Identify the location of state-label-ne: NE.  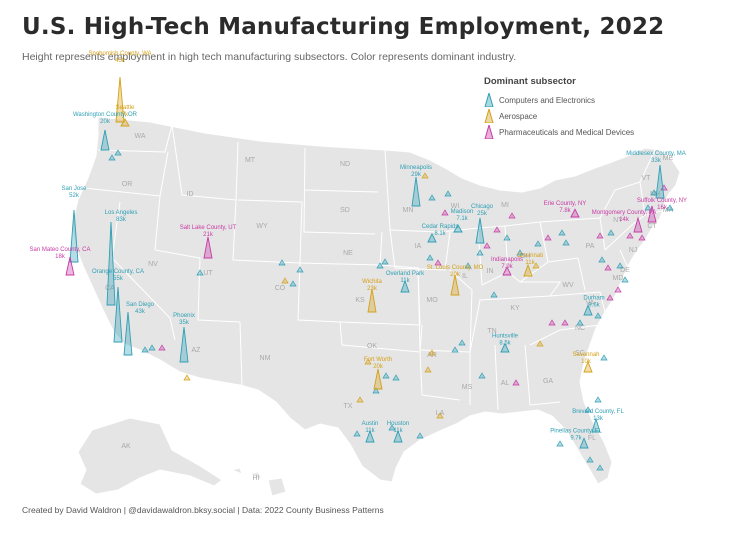
(348, 253).